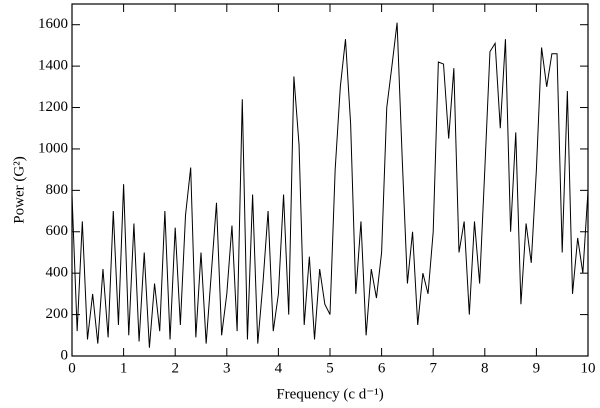 Image resolution: width=600 pixels, height=408 pixels. What do you see at coordinates (329, 394) in the screenshot?
I see `x-axis-label: Frequency (c d⁻¹)` at bounding box center [329, 394].